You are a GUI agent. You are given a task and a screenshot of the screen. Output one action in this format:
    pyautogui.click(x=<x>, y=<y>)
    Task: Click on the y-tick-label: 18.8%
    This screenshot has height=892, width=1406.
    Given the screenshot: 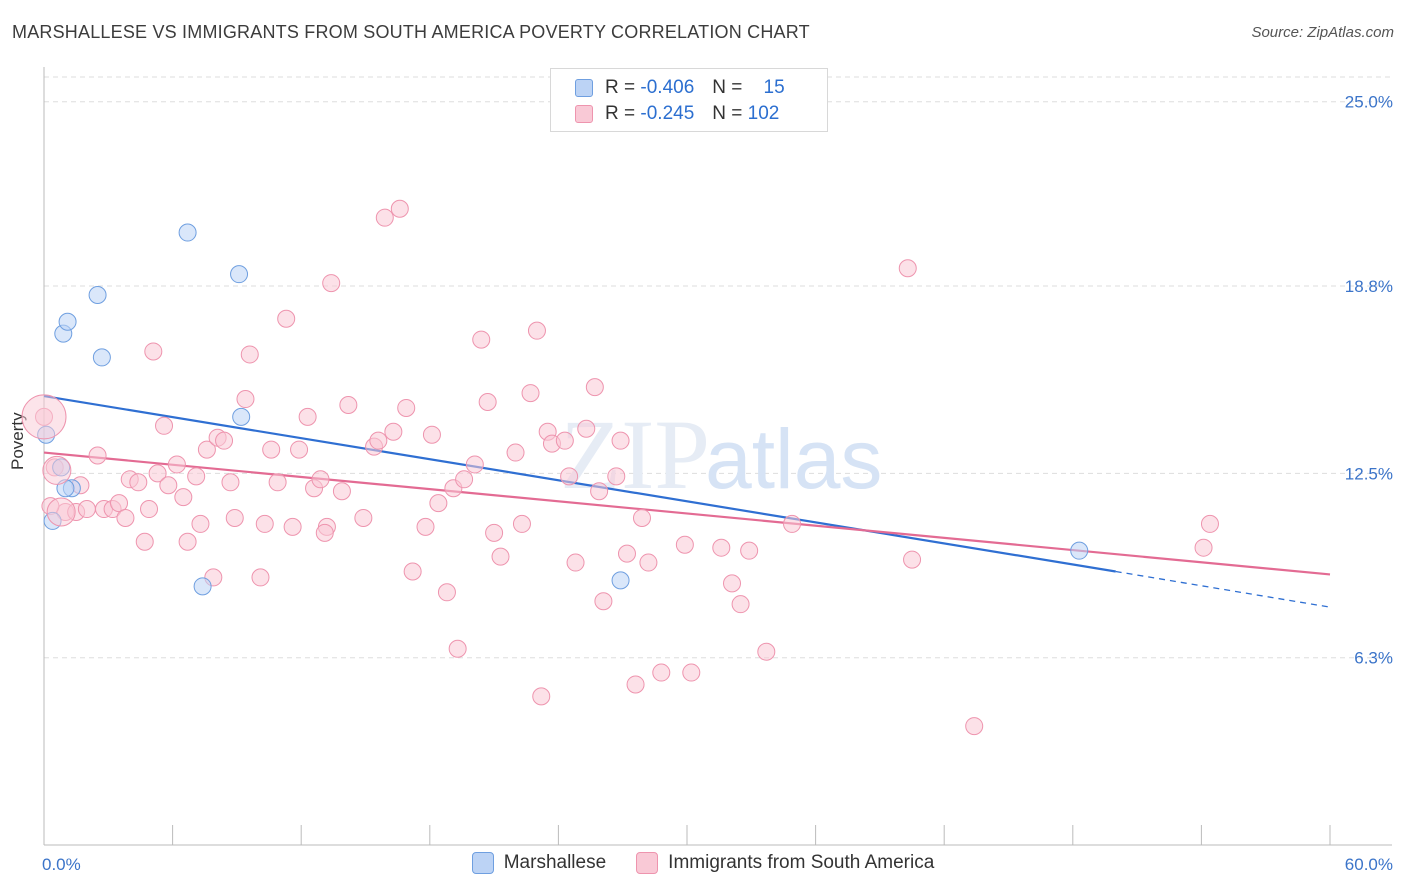 What is the action you would take?
    pyautogui.click(x=1369, y=286)
    